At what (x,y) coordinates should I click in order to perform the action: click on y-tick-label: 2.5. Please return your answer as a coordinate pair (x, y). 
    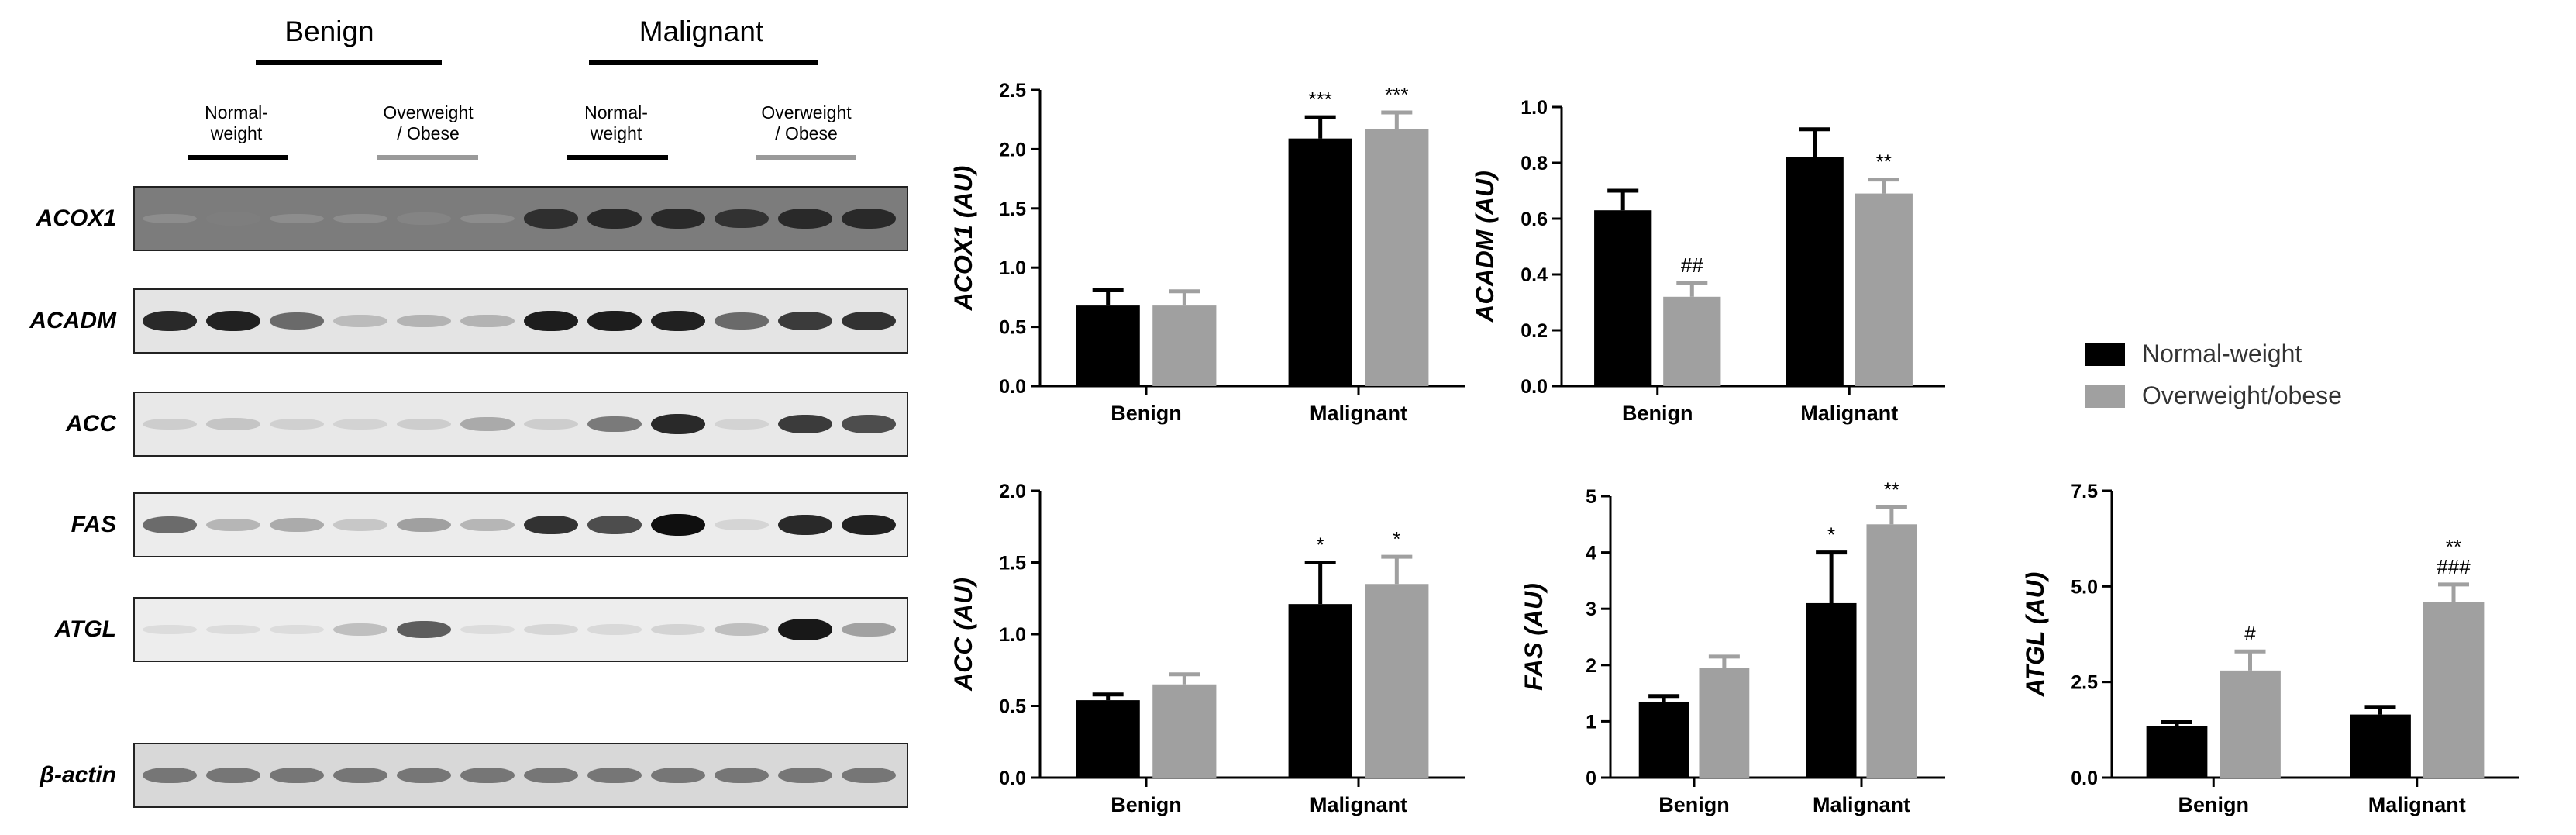
    Looking at the image, I should click on (2084, 683).